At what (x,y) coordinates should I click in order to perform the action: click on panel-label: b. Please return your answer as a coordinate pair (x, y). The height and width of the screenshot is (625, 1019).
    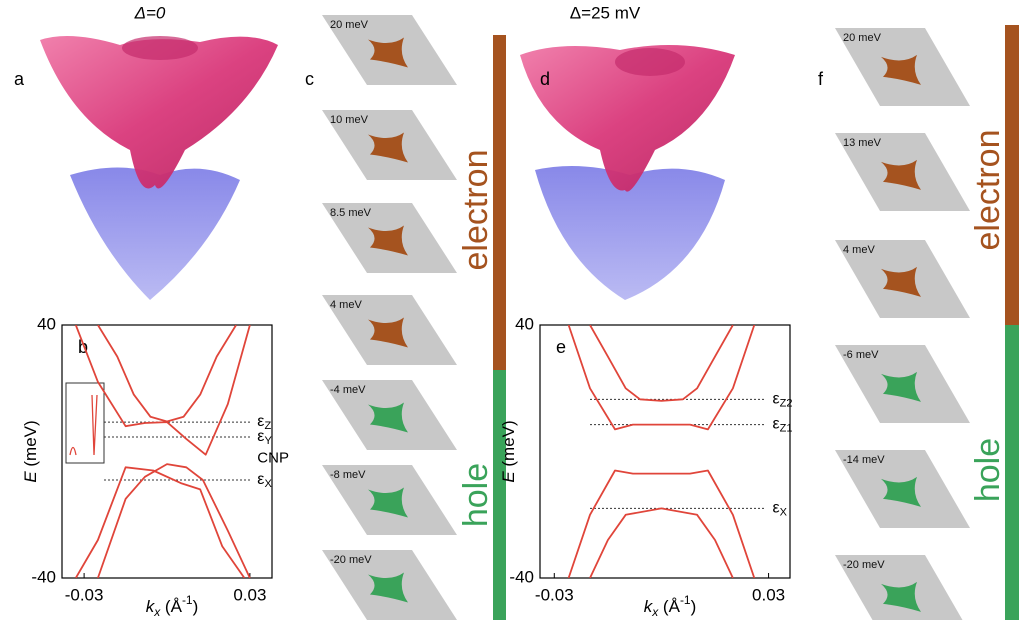
    Looking at the image, I should click on (83, 347).